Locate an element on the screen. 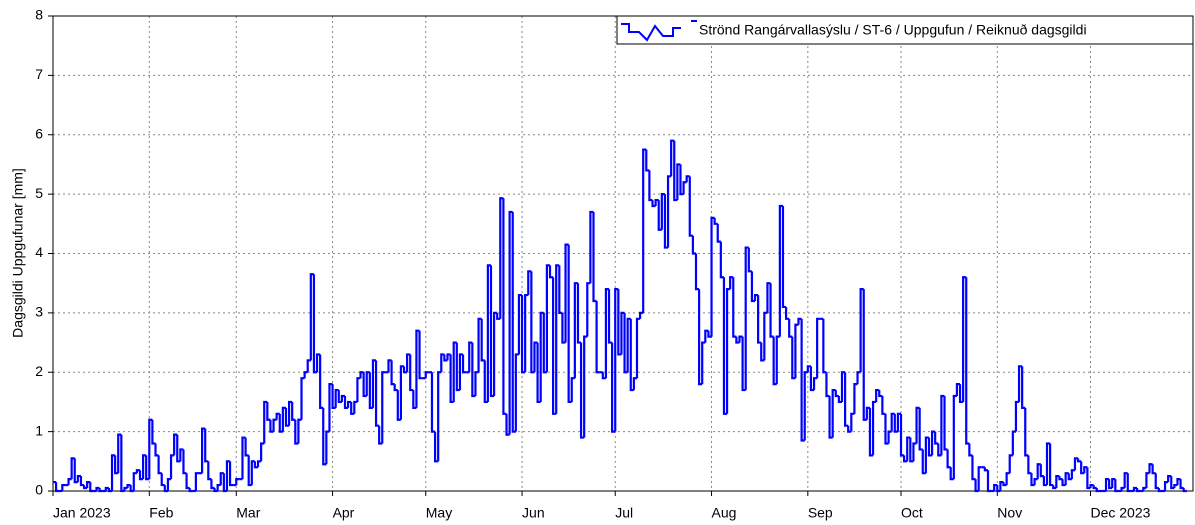 This screenshot has height=525, width=1195. y-tick-label: 8 is located at coordinates (39, 15).